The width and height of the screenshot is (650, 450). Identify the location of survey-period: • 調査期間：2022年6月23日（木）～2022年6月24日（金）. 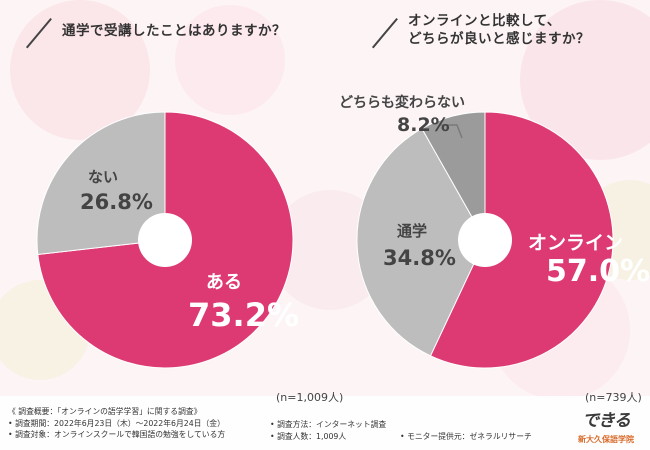
(116, 423).